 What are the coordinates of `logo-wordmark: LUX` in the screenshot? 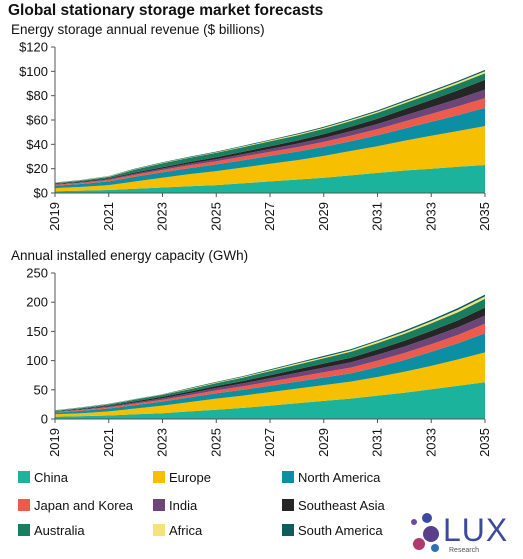 It's located at (476, 530).